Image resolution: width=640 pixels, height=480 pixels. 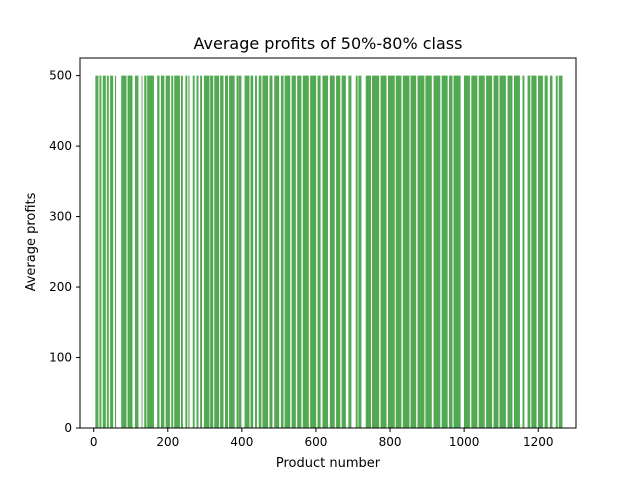 What do you see at coordinates (328, 463) in the screenshot?
I see `x-axis-label: Product number` at bounding box center [328, 463].